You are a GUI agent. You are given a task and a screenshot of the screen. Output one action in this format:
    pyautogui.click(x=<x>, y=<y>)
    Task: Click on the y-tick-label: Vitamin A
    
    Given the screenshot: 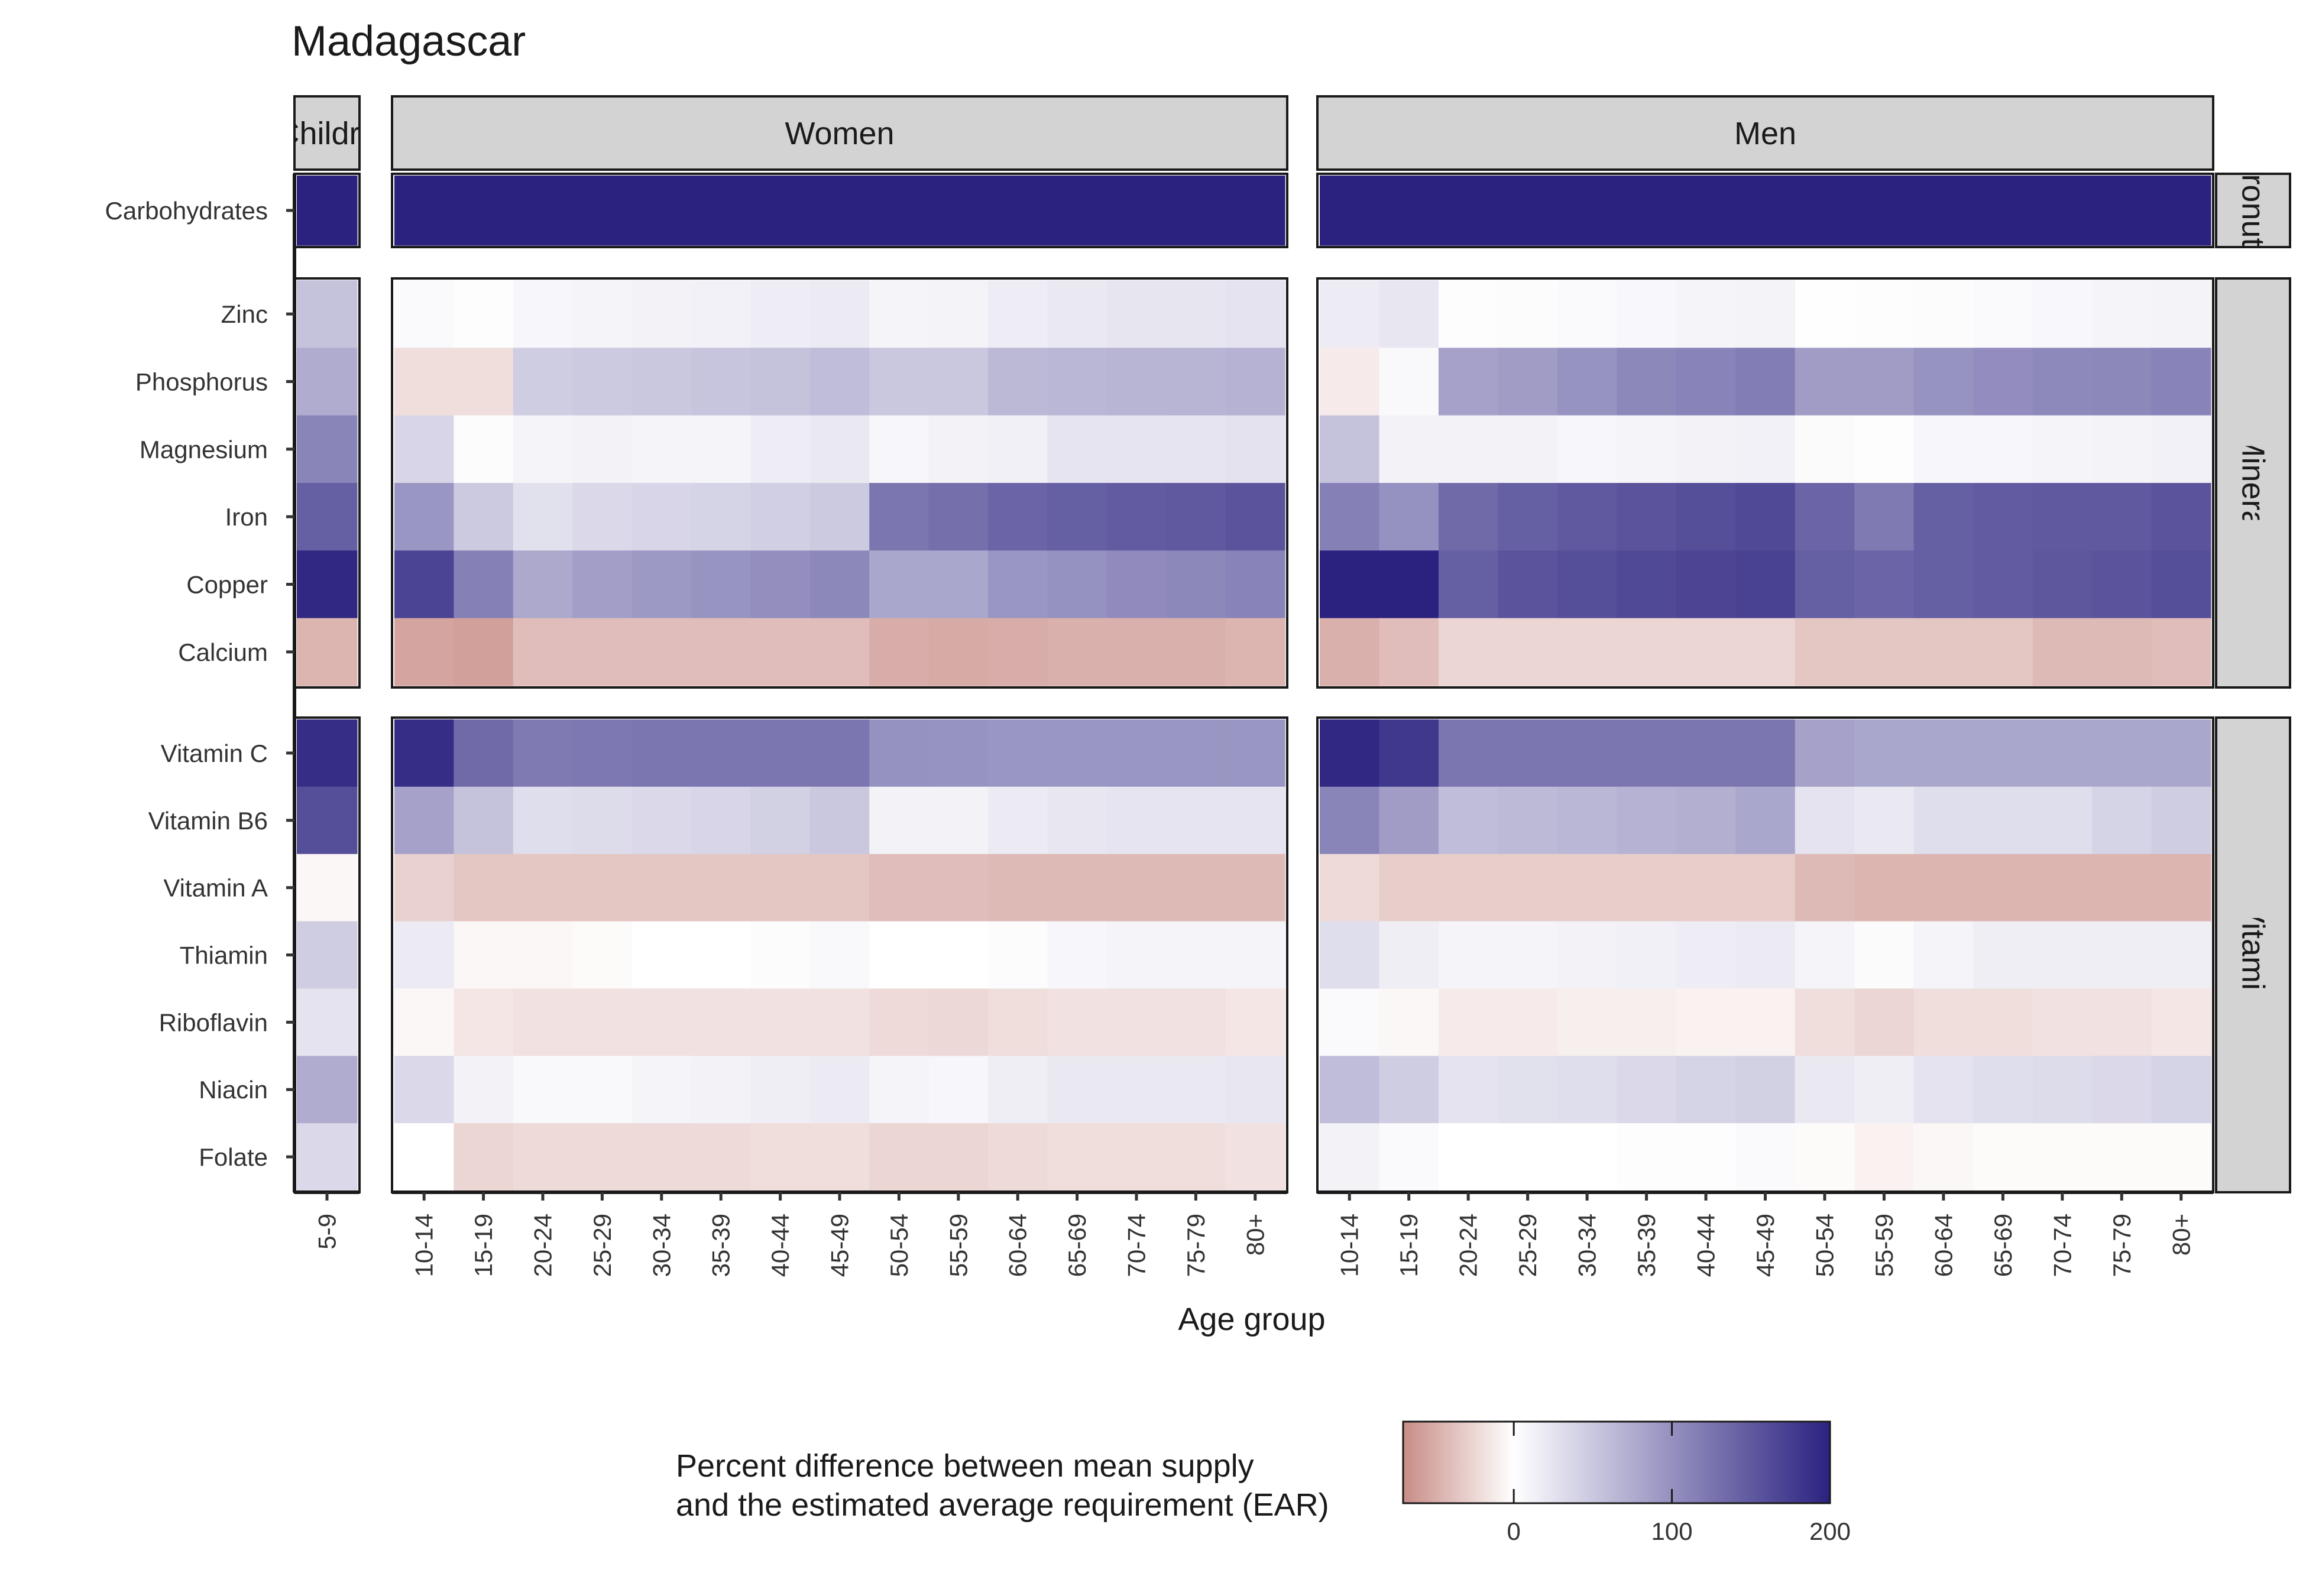 What is the action you would take?
    pyautogui.click(x=215, y=888)
    